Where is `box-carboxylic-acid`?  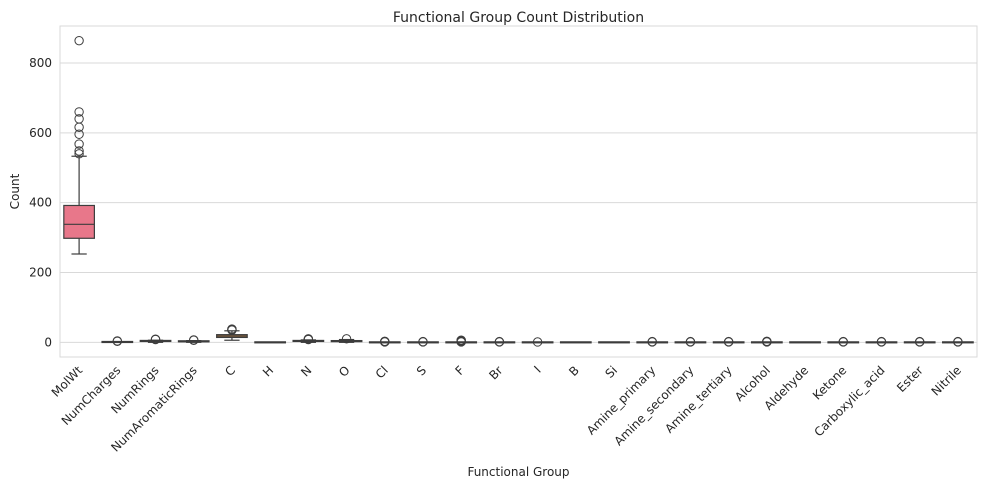
box-carboxylic-acid is located at coordinates (881, 341).